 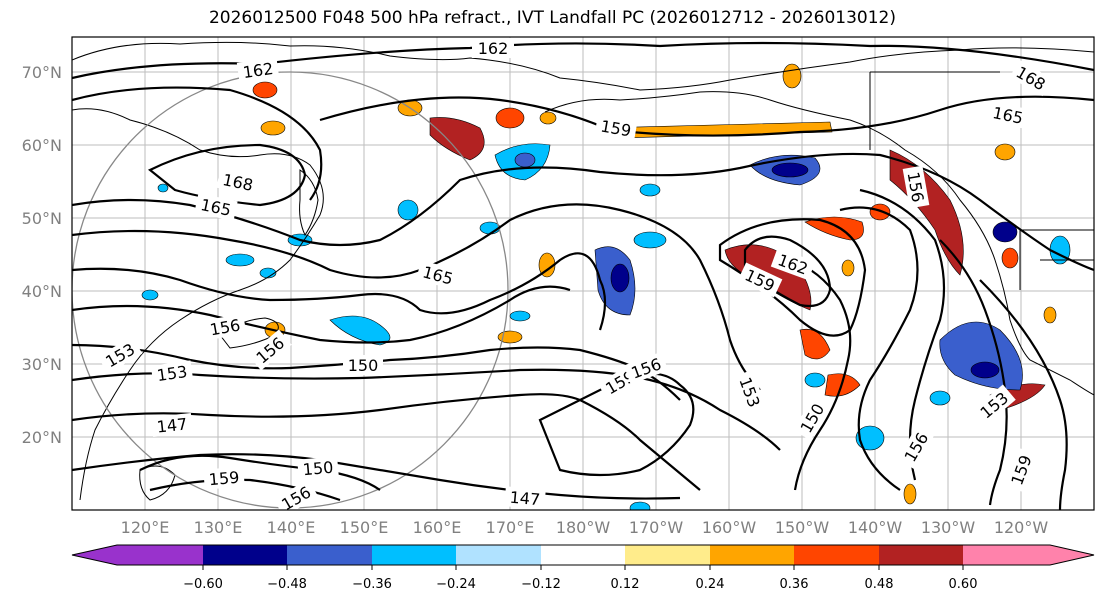 What do you see at coordinates (963, 584) in the screenshot?
I see `colorbar-tick-label: 0.60` at bounding box center [963, 584].